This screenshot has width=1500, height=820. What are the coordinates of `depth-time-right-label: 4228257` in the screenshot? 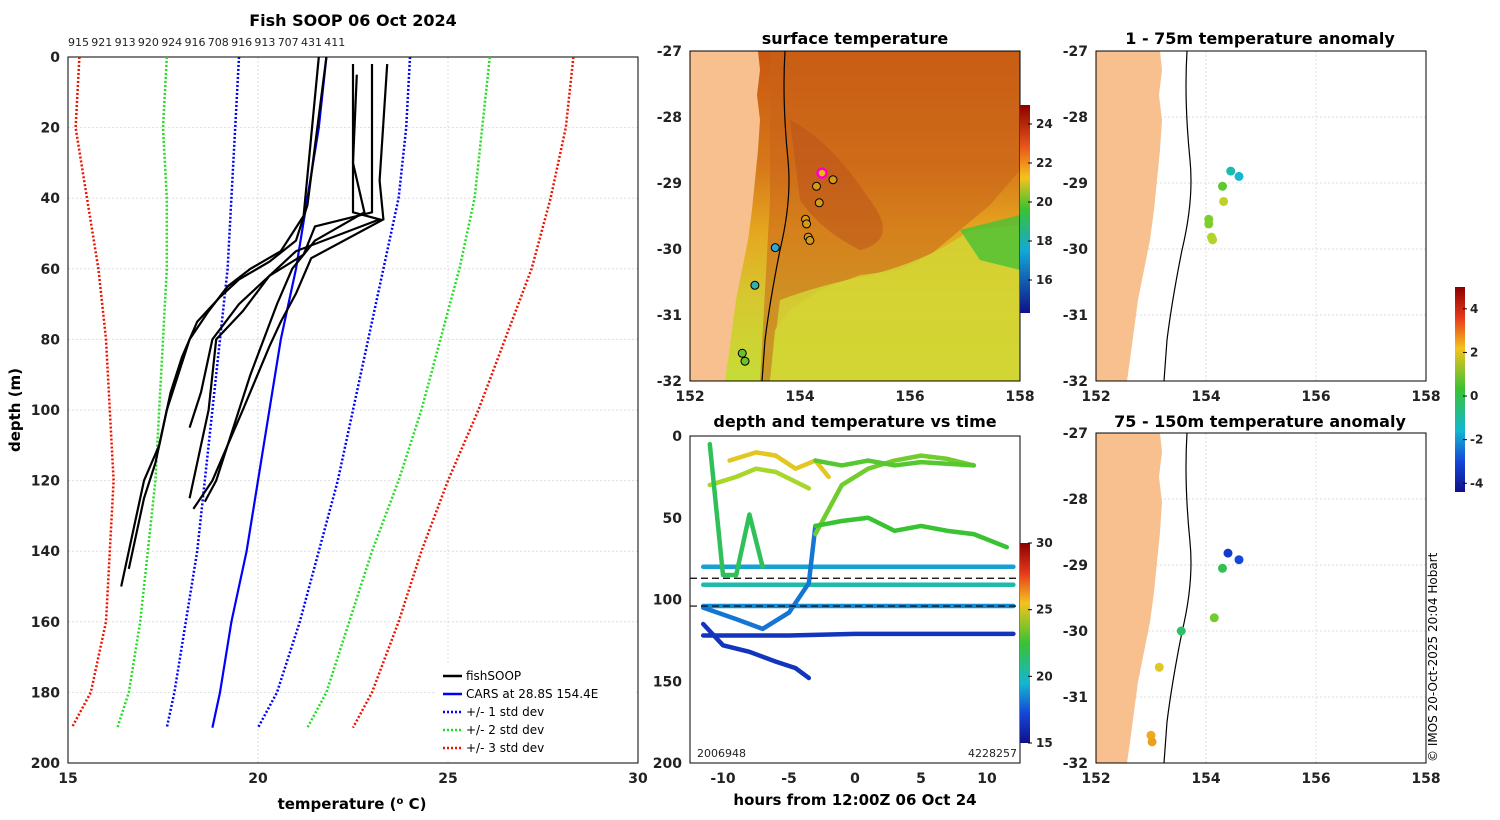 It's located at (992, 753).